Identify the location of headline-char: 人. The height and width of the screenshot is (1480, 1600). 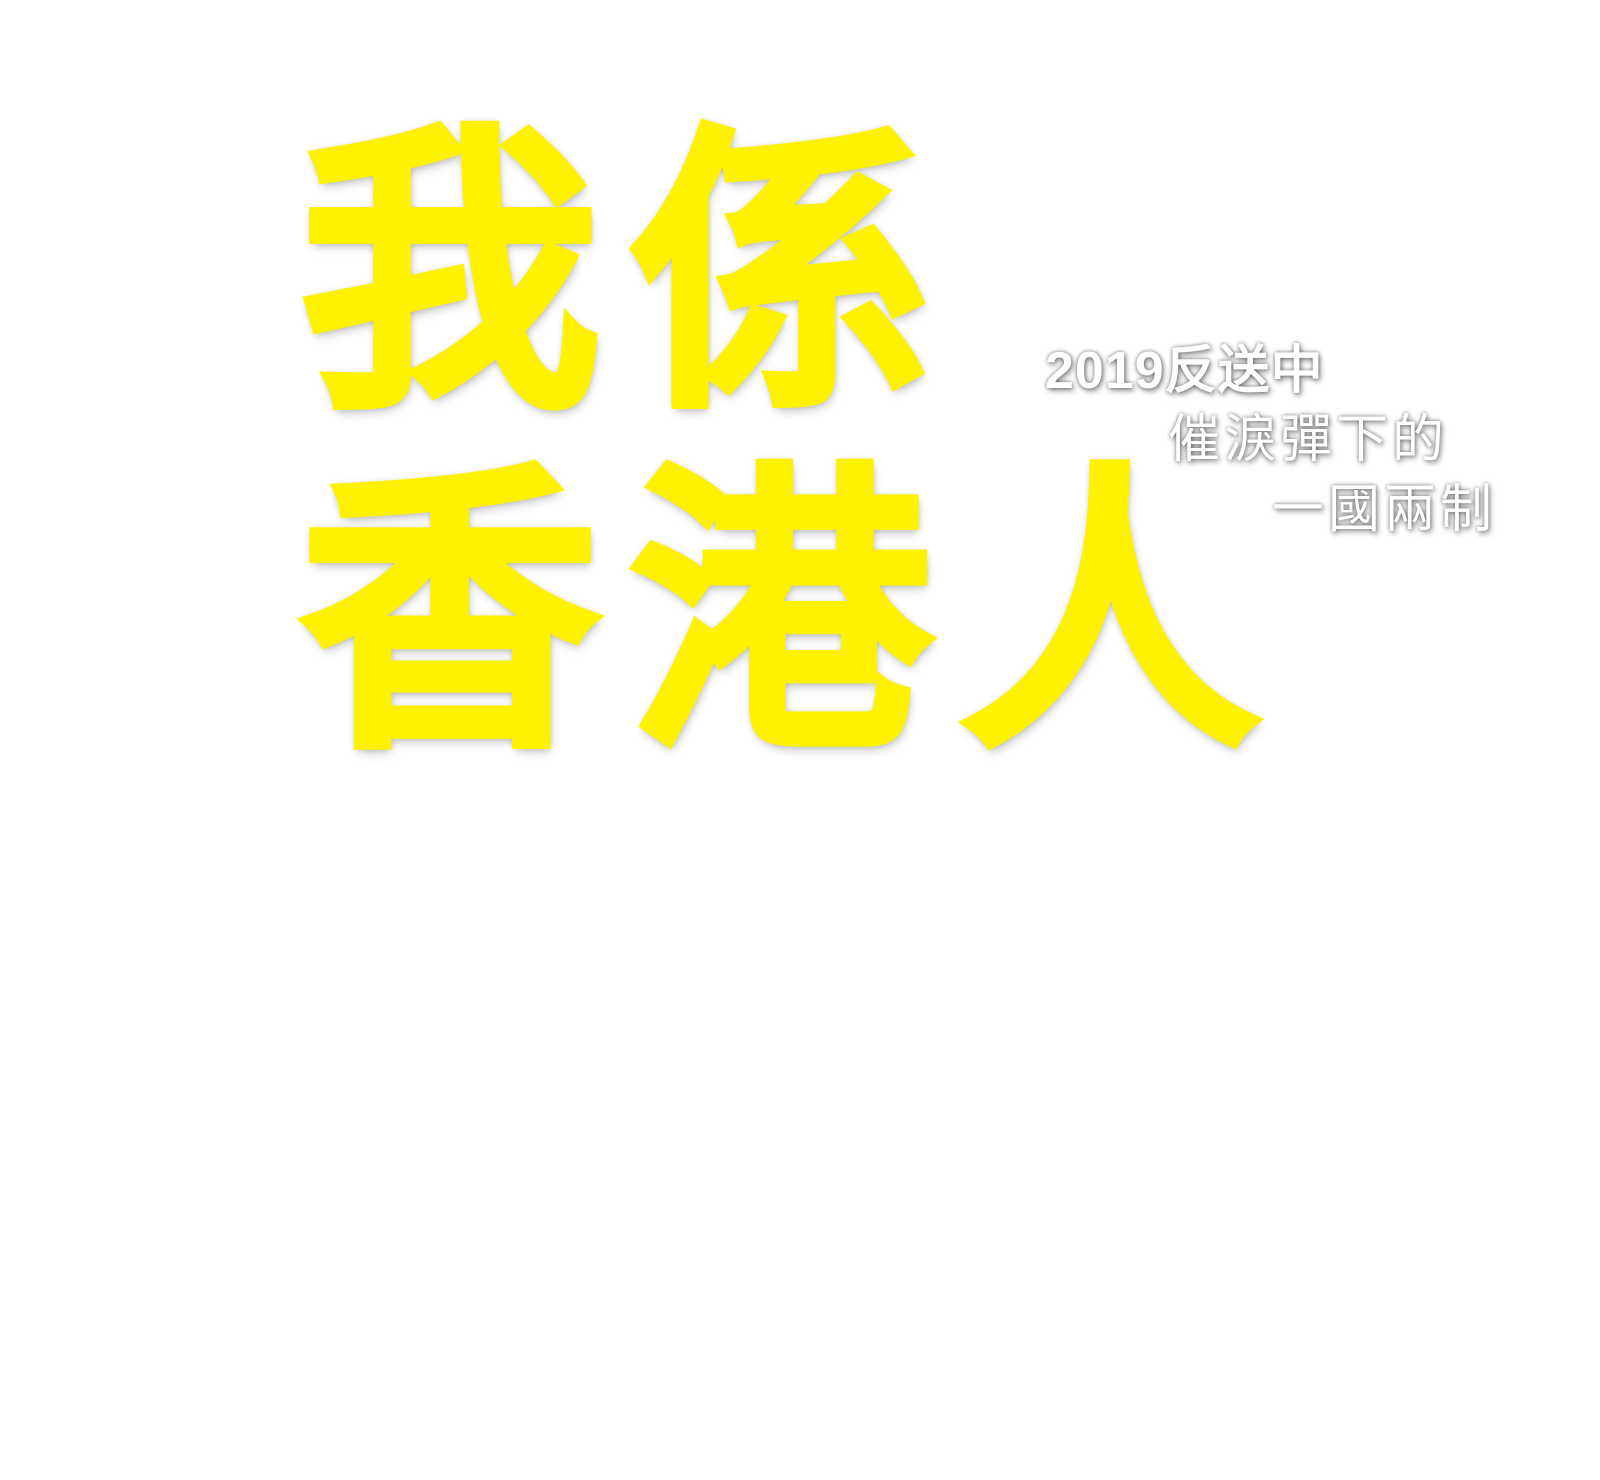
(1110, 614).